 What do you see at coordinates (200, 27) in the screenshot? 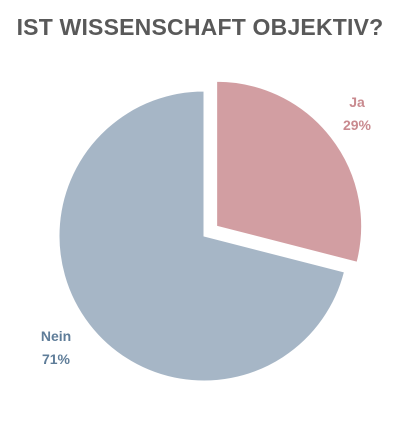
I see `chart-title: IST WISSENSCHAFT OBJEKTIV?` at bounding box center [200, 27].